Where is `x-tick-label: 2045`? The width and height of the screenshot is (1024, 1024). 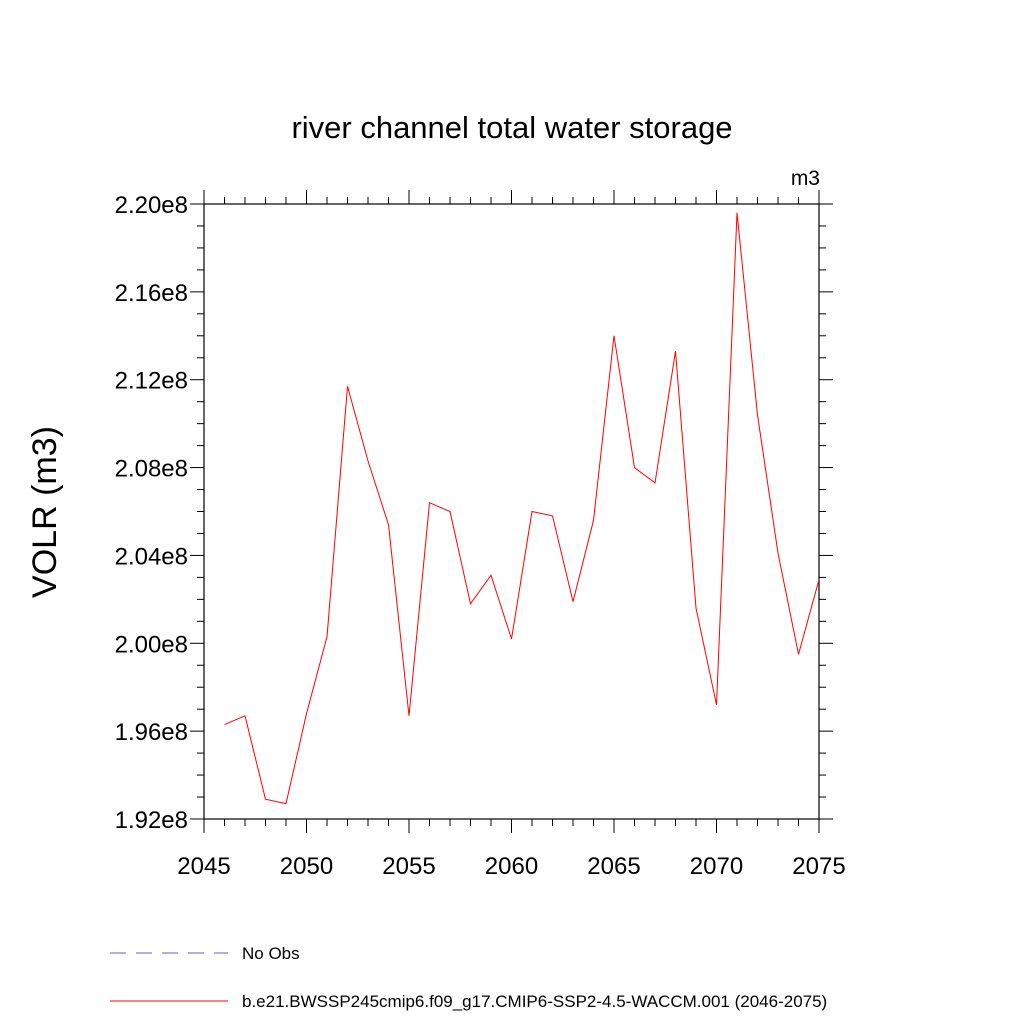 x-tick-label: 2045 is located at coordinates (203, 866).